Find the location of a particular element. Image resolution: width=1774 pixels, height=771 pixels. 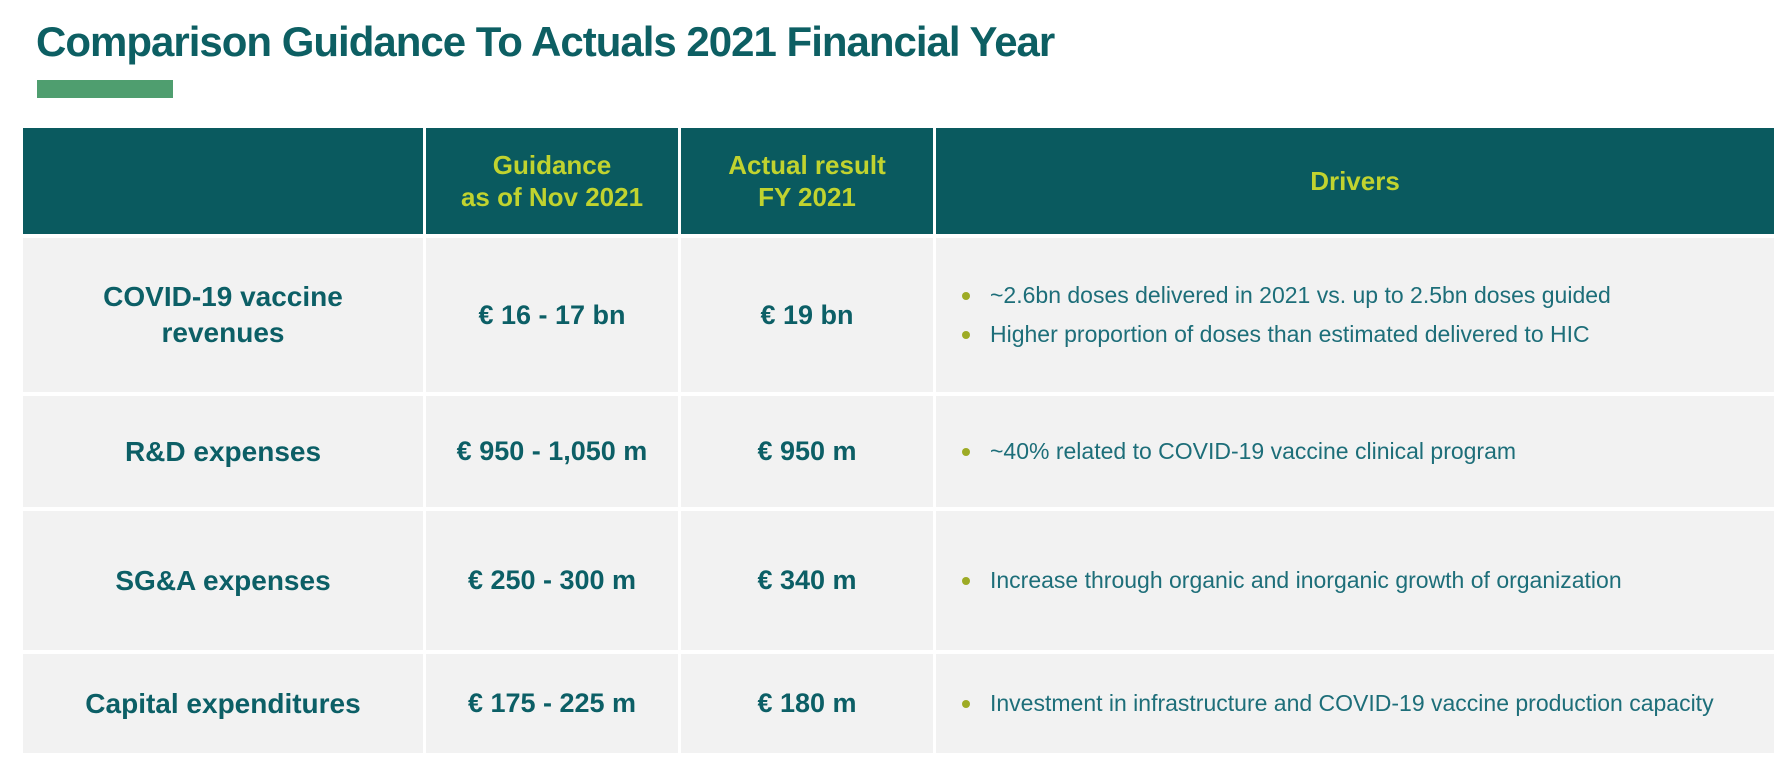

row-label: R&D expenses is located at coordinates (223, 451).